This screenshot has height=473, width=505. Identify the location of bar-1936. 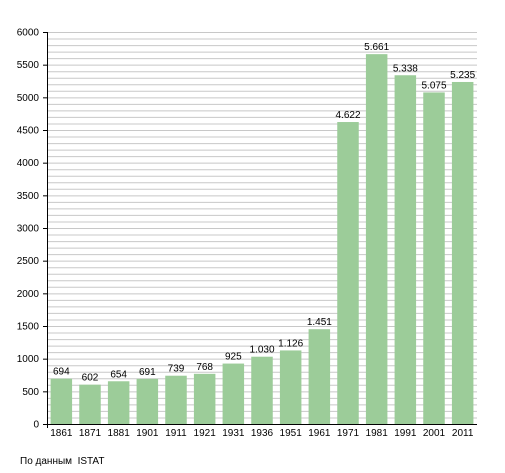
(262, 390).